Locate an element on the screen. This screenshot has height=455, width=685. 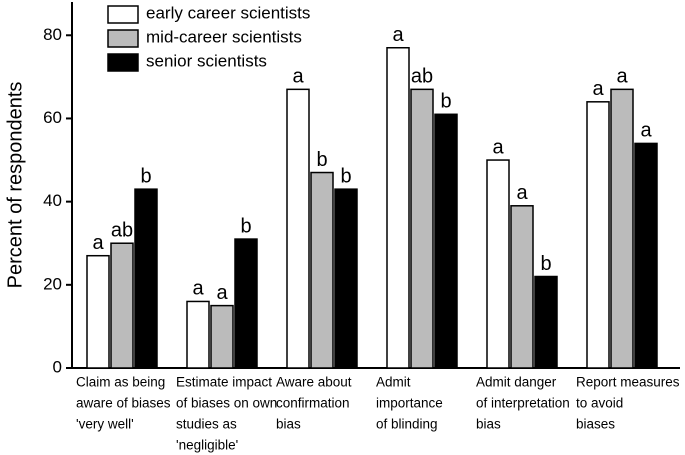
x-tick-label: to avoid is located at coordinates (599, 403).